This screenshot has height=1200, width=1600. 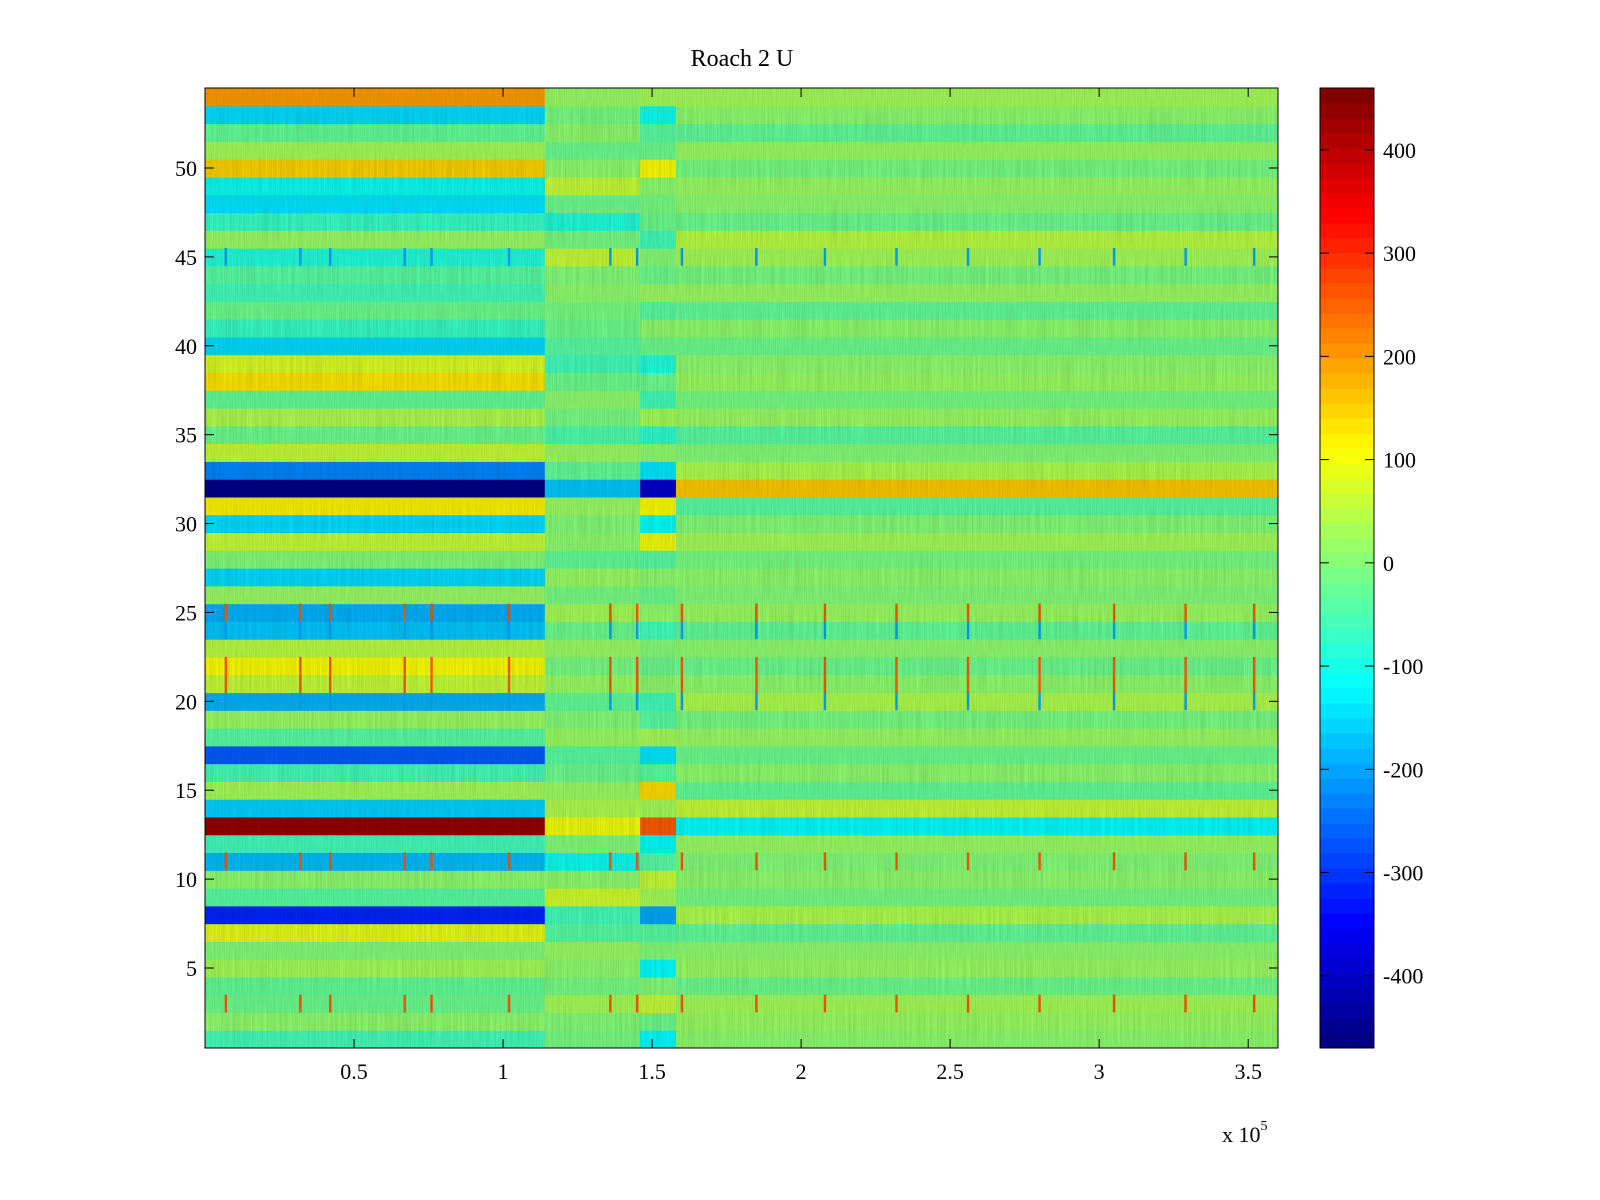 I want to click on y-tick-label: 5, so click(x=191, y=968).